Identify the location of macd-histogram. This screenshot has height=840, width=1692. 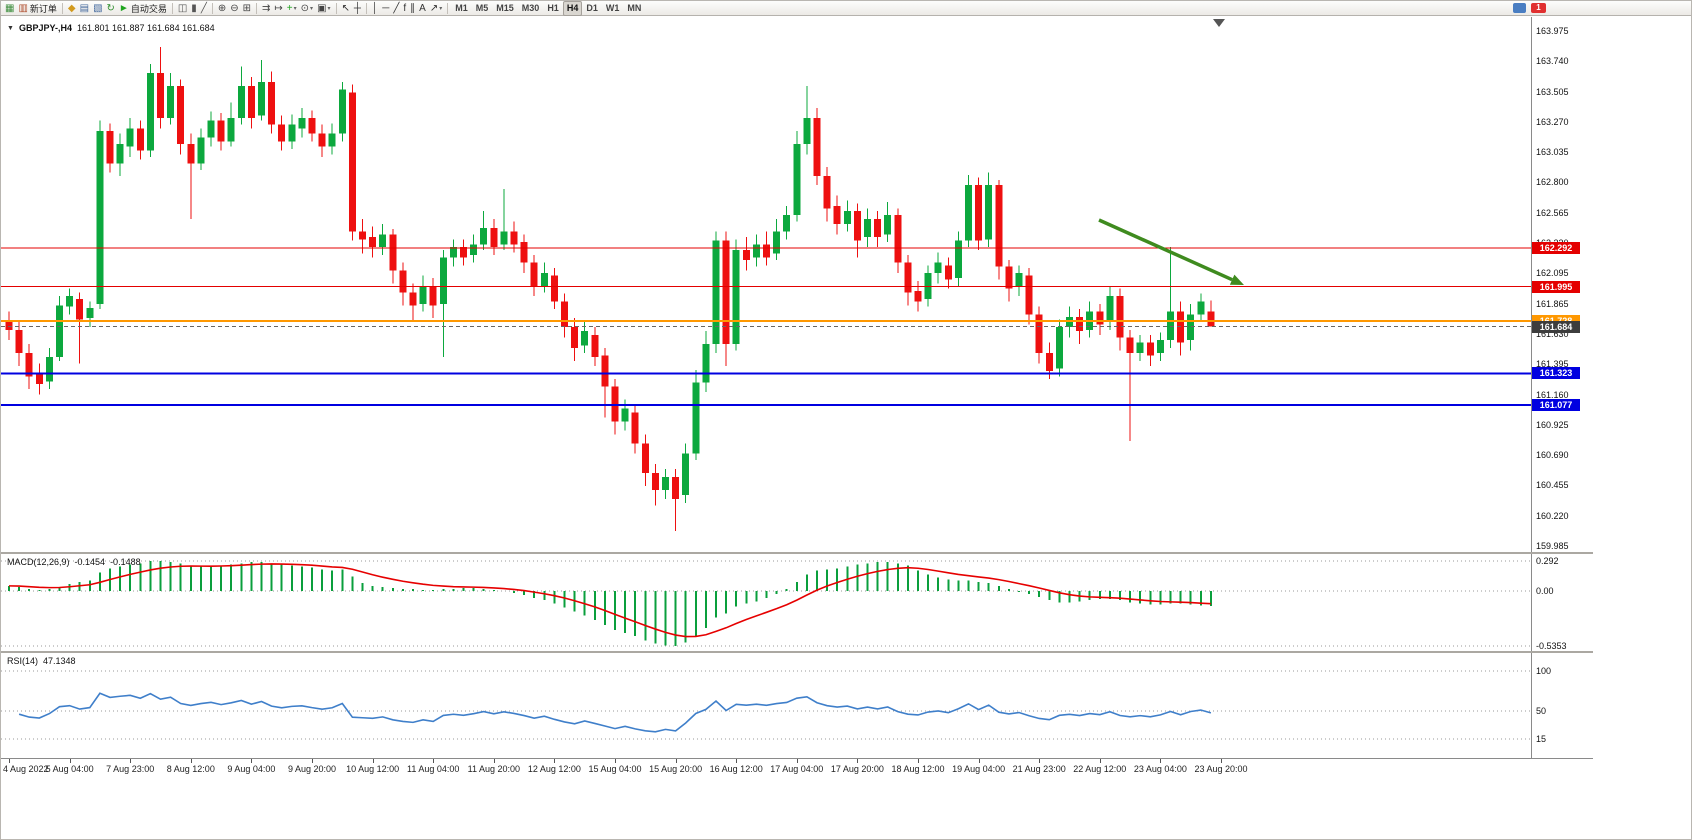
(610, 603).